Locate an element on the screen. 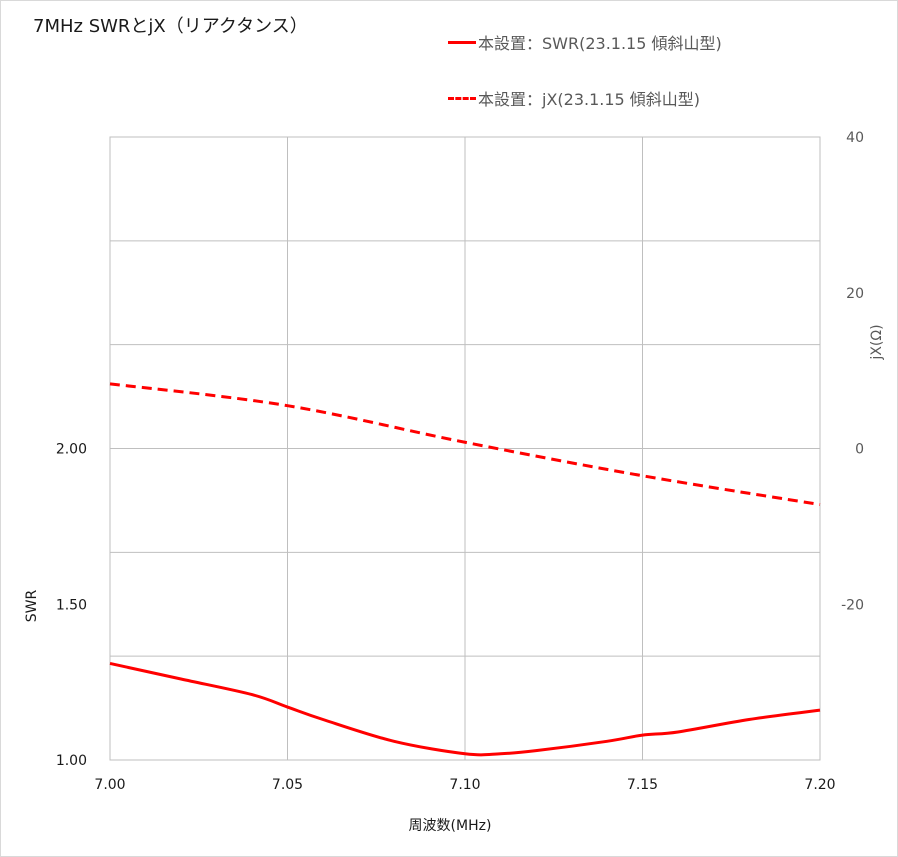 The width and height of the screenshot is (898, 857). series-line-jx is located at coordinates (465, 444).